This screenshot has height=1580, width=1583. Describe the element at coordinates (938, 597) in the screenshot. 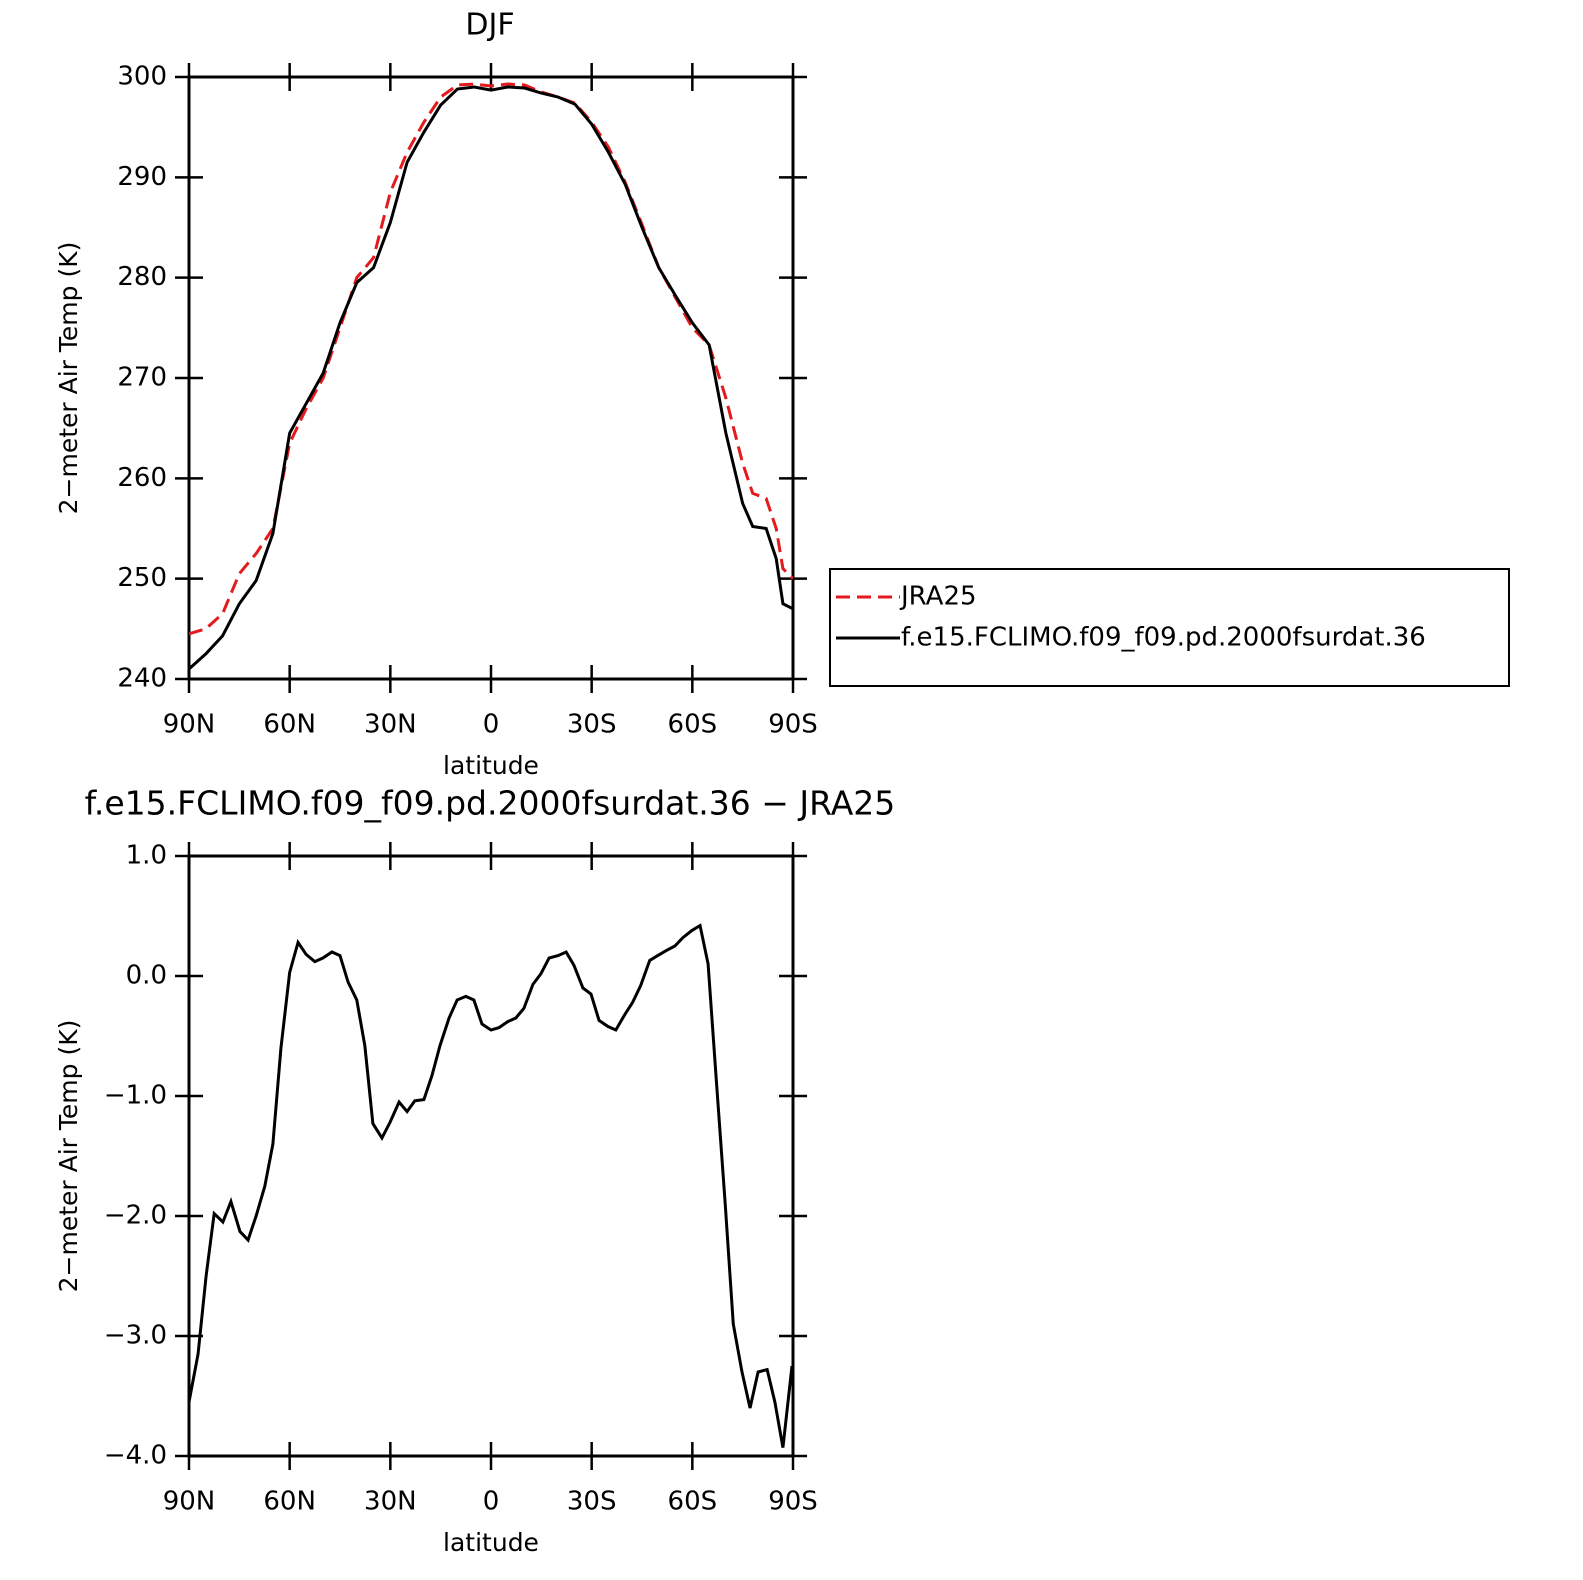

I see `legend-label: JRA25` at that location.